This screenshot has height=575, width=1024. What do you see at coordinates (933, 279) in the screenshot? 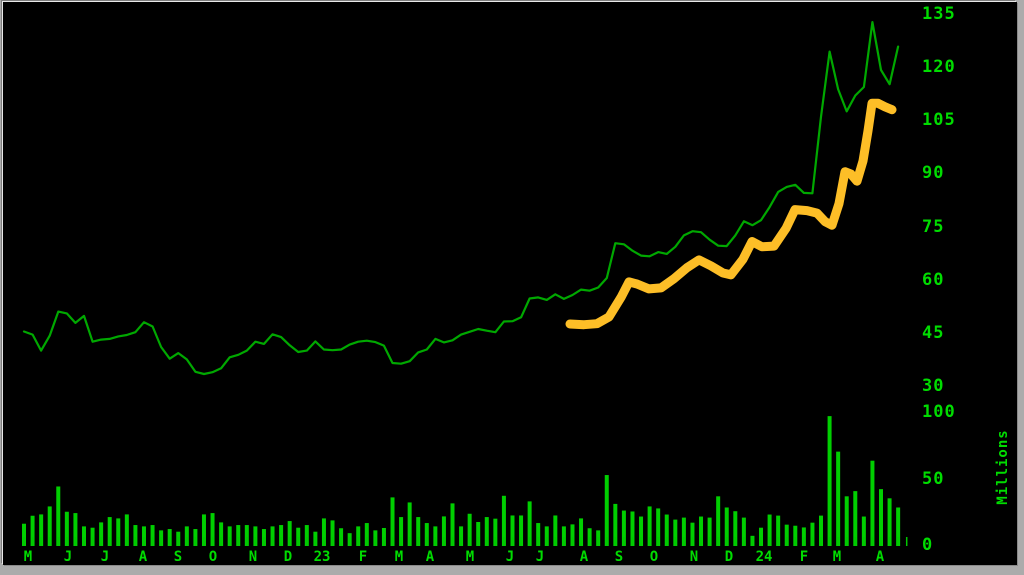
I see `price-axis-label: 60` at bounding box center [933, 279].